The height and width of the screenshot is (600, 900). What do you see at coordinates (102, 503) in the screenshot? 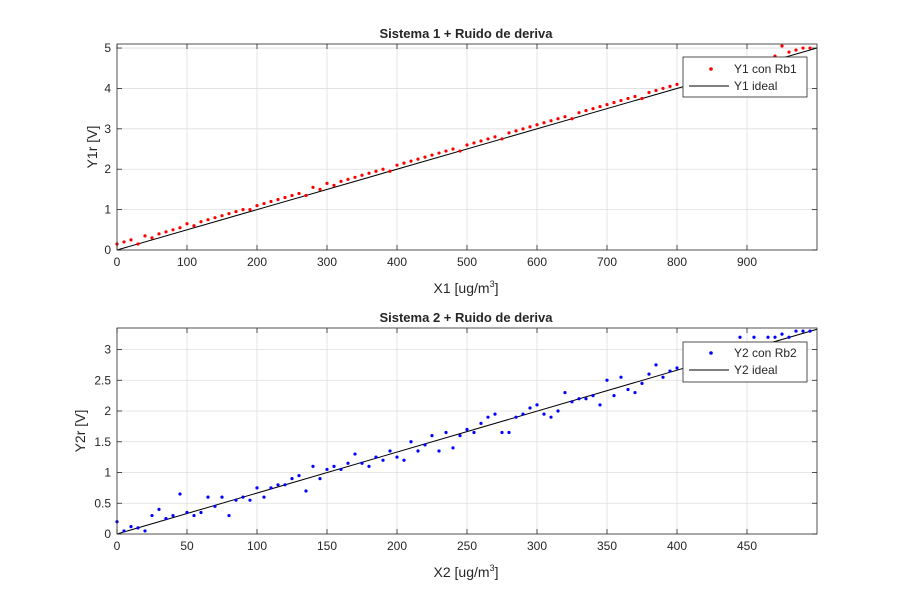
I see `chart-2-y-tick-label: 0.5` at bounding box center [102, 503].